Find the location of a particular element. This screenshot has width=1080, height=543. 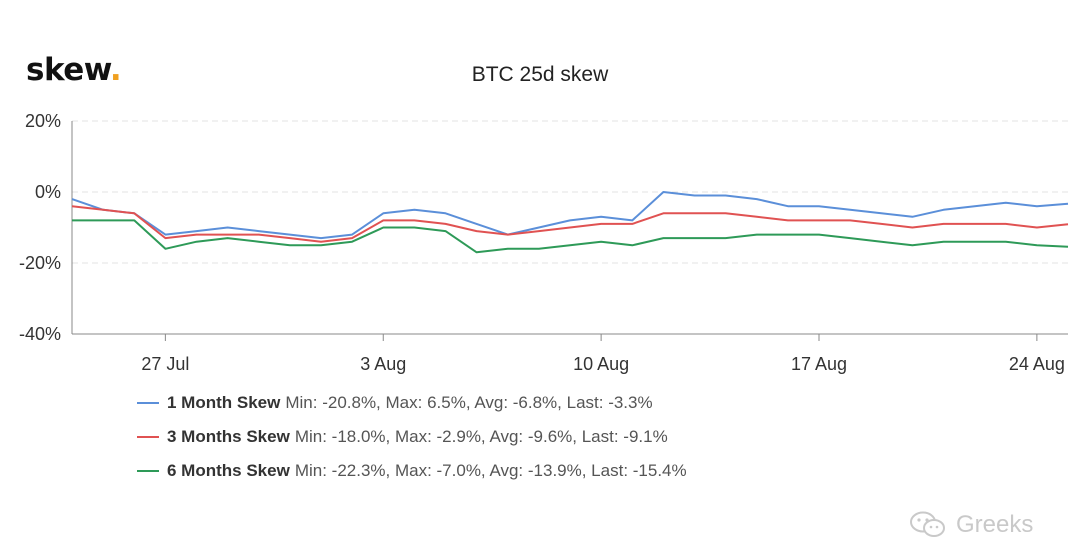

legend-series-name: 6 Months Skew is located at coordinates (228, 470).